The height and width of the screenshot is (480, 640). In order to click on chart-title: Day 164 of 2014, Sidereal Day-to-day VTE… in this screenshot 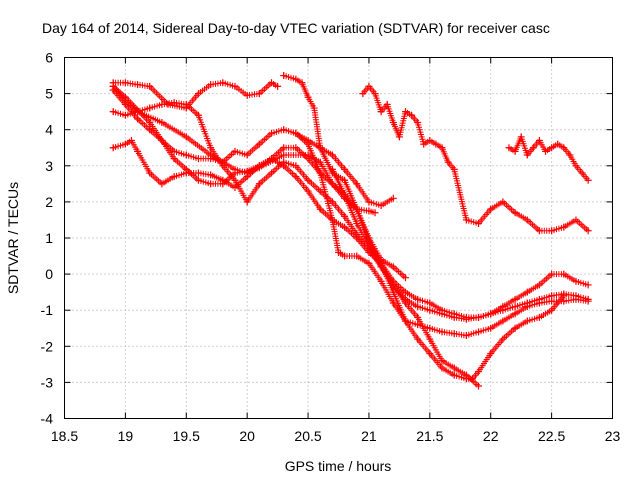, I will do `click(296, 28)`.